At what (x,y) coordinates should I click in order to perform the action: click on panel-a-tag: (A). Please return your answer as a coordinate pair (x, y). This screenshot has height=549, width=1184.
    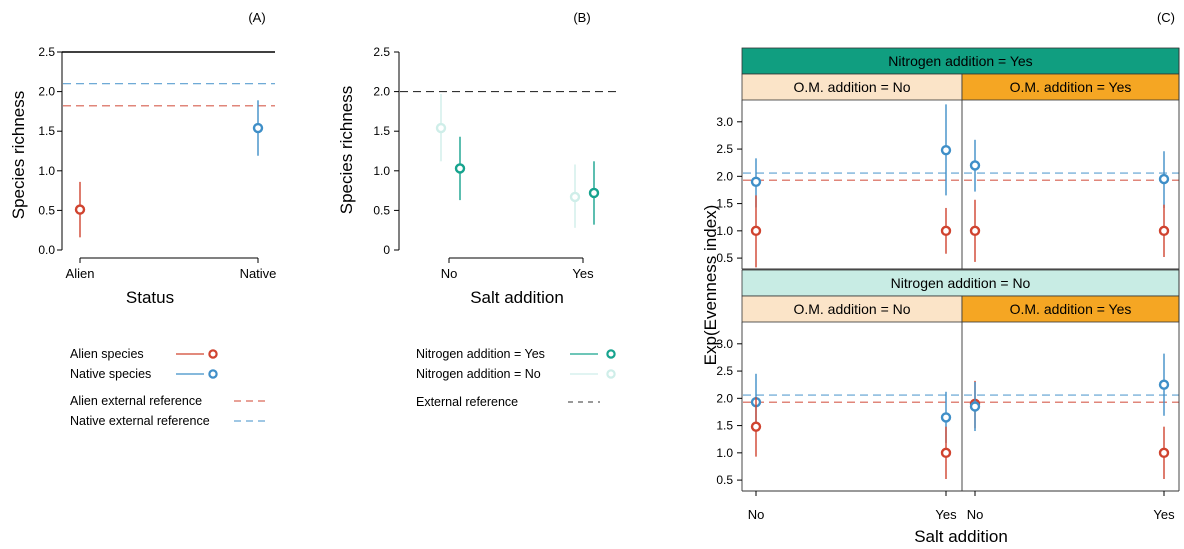
    Looking at the image, I should click on (256, 17).